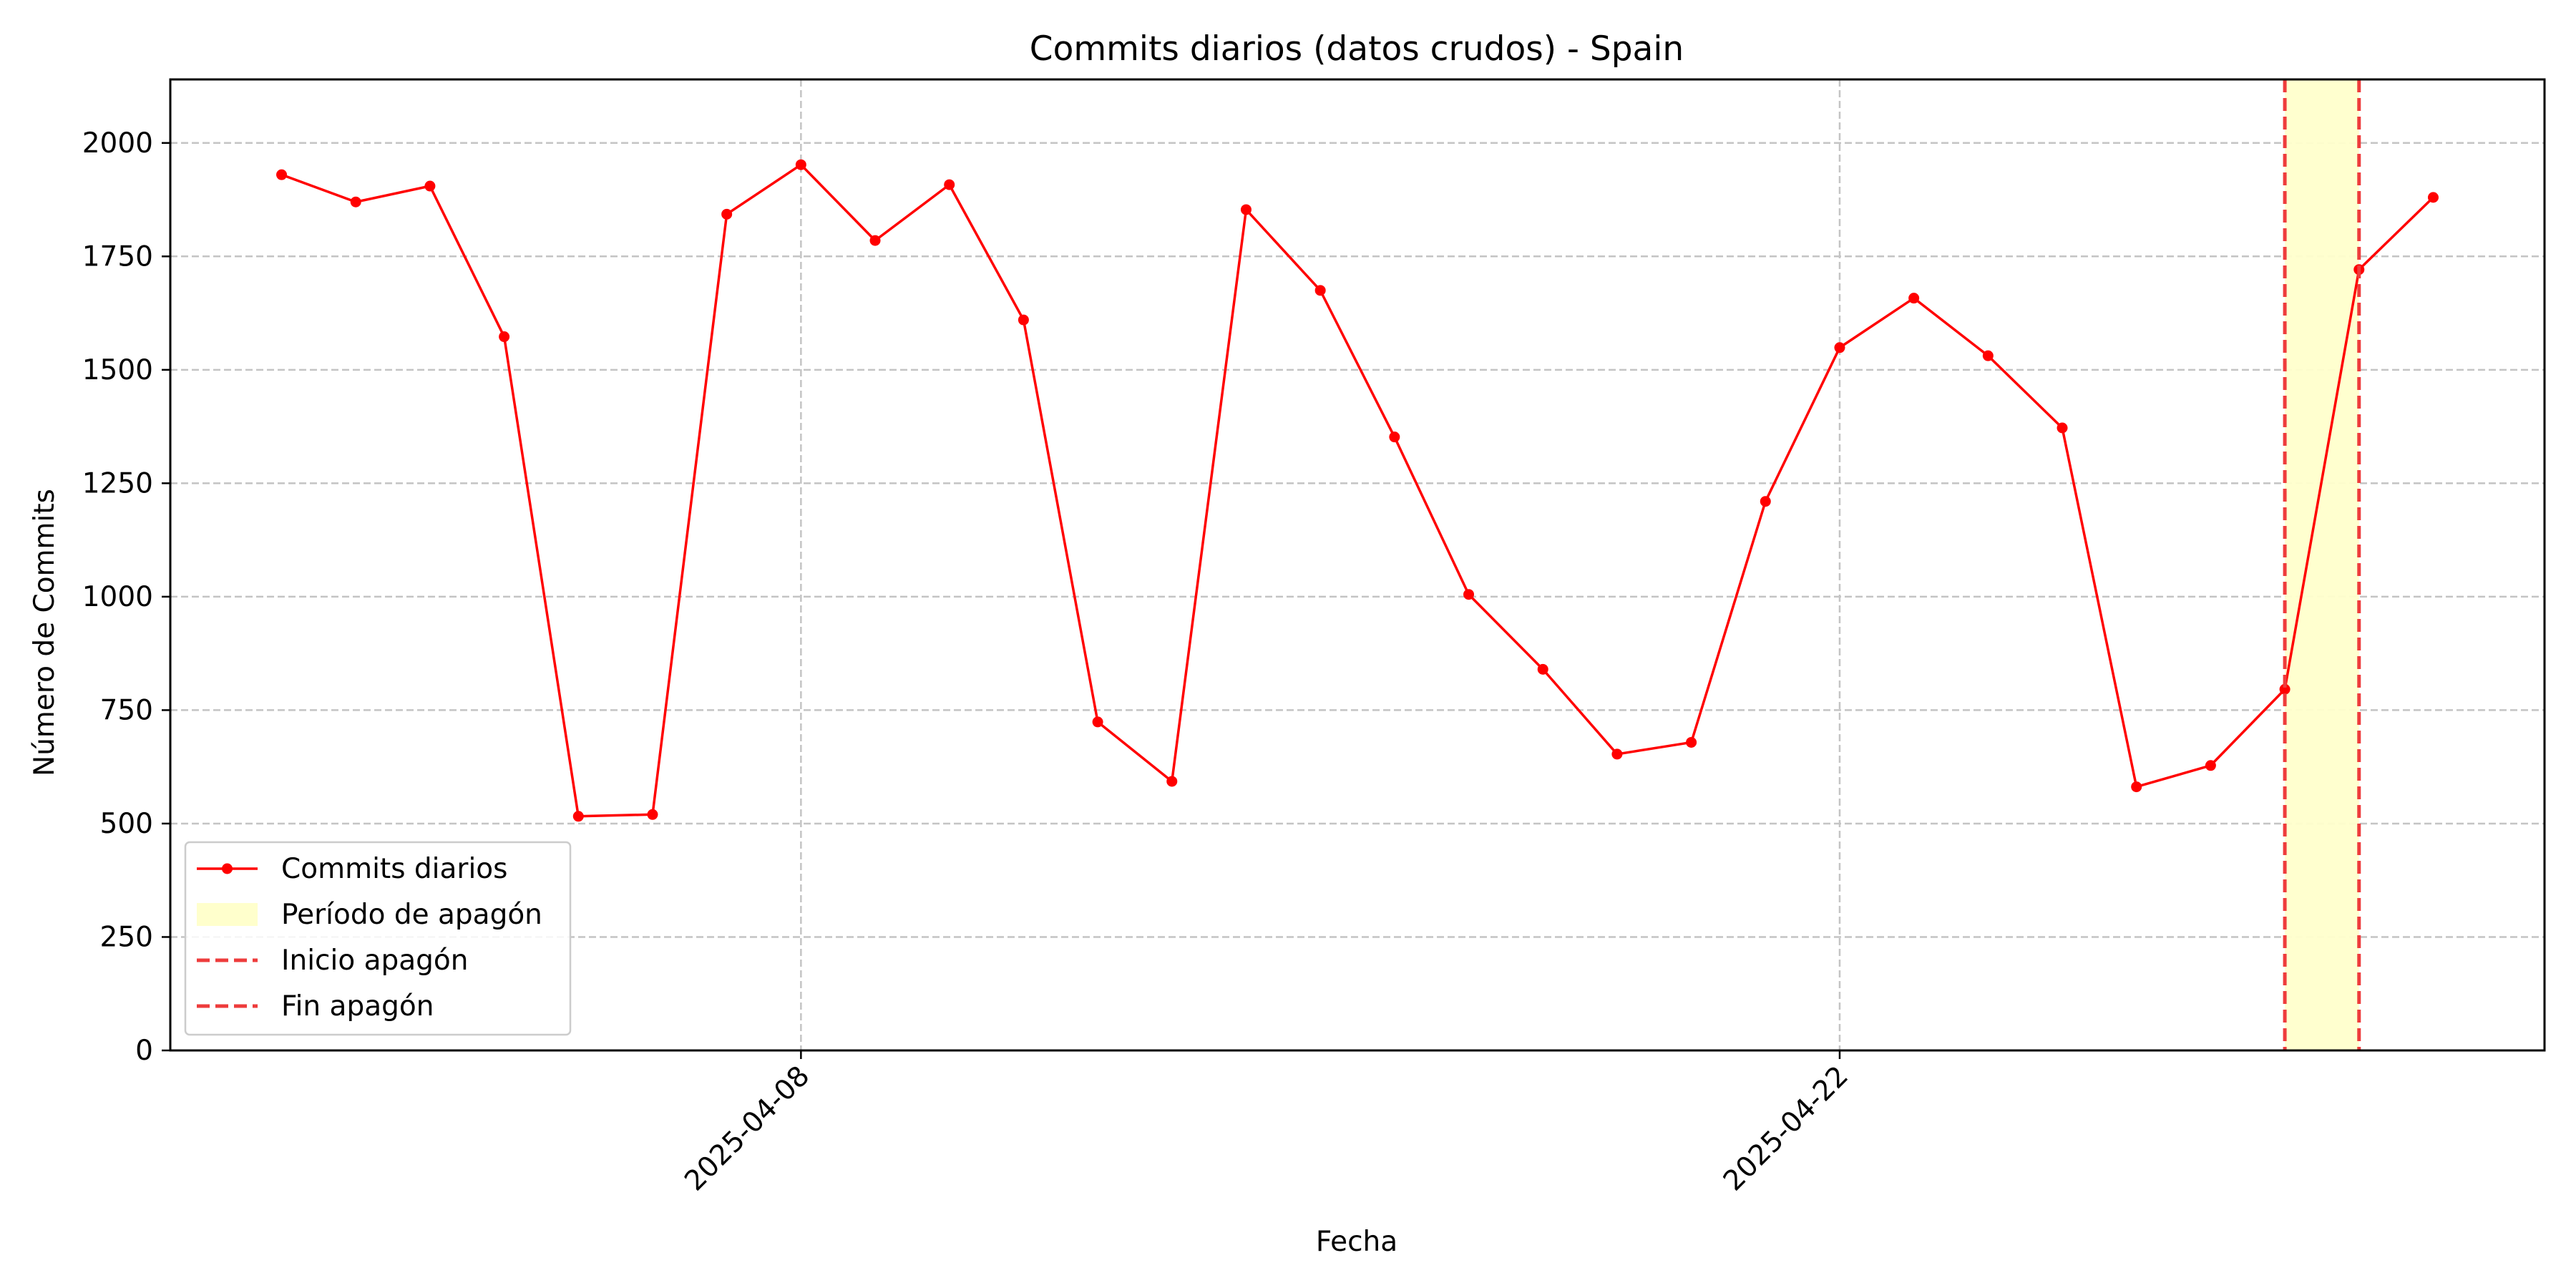 This screenshot has height=1288, width=2576. What do you see at coordinates (117, 256) in the screenshot?
I see `y-tick-label: 1750` at bounding box center [117, 256].